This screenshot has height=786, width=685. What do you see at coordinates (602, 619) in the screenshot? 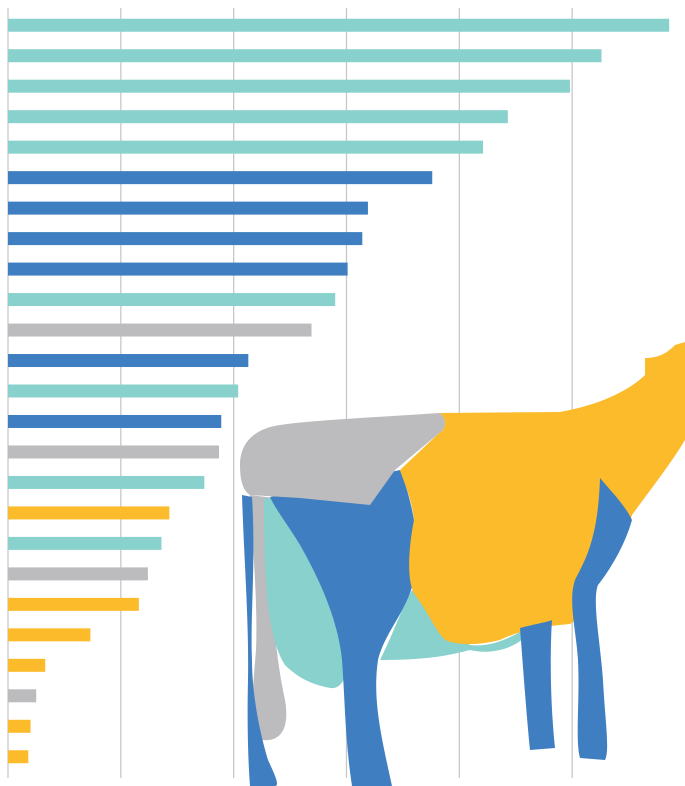
I see `cow-front-leg` at bounding box center [602, 619].